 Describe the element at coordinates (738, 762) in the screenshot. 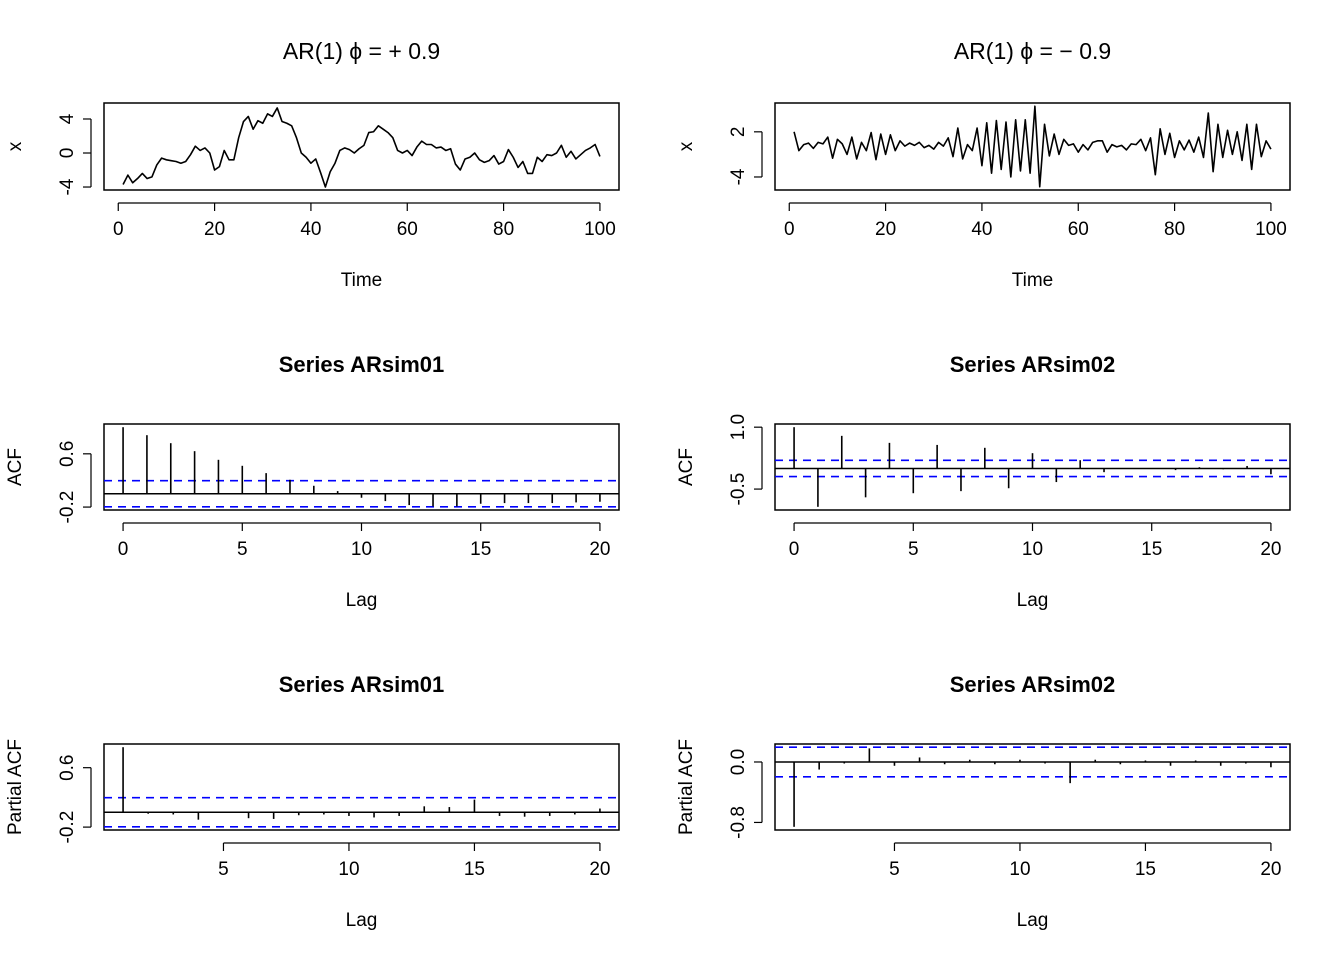

I see `y-tick-label: 0.0` at that location.